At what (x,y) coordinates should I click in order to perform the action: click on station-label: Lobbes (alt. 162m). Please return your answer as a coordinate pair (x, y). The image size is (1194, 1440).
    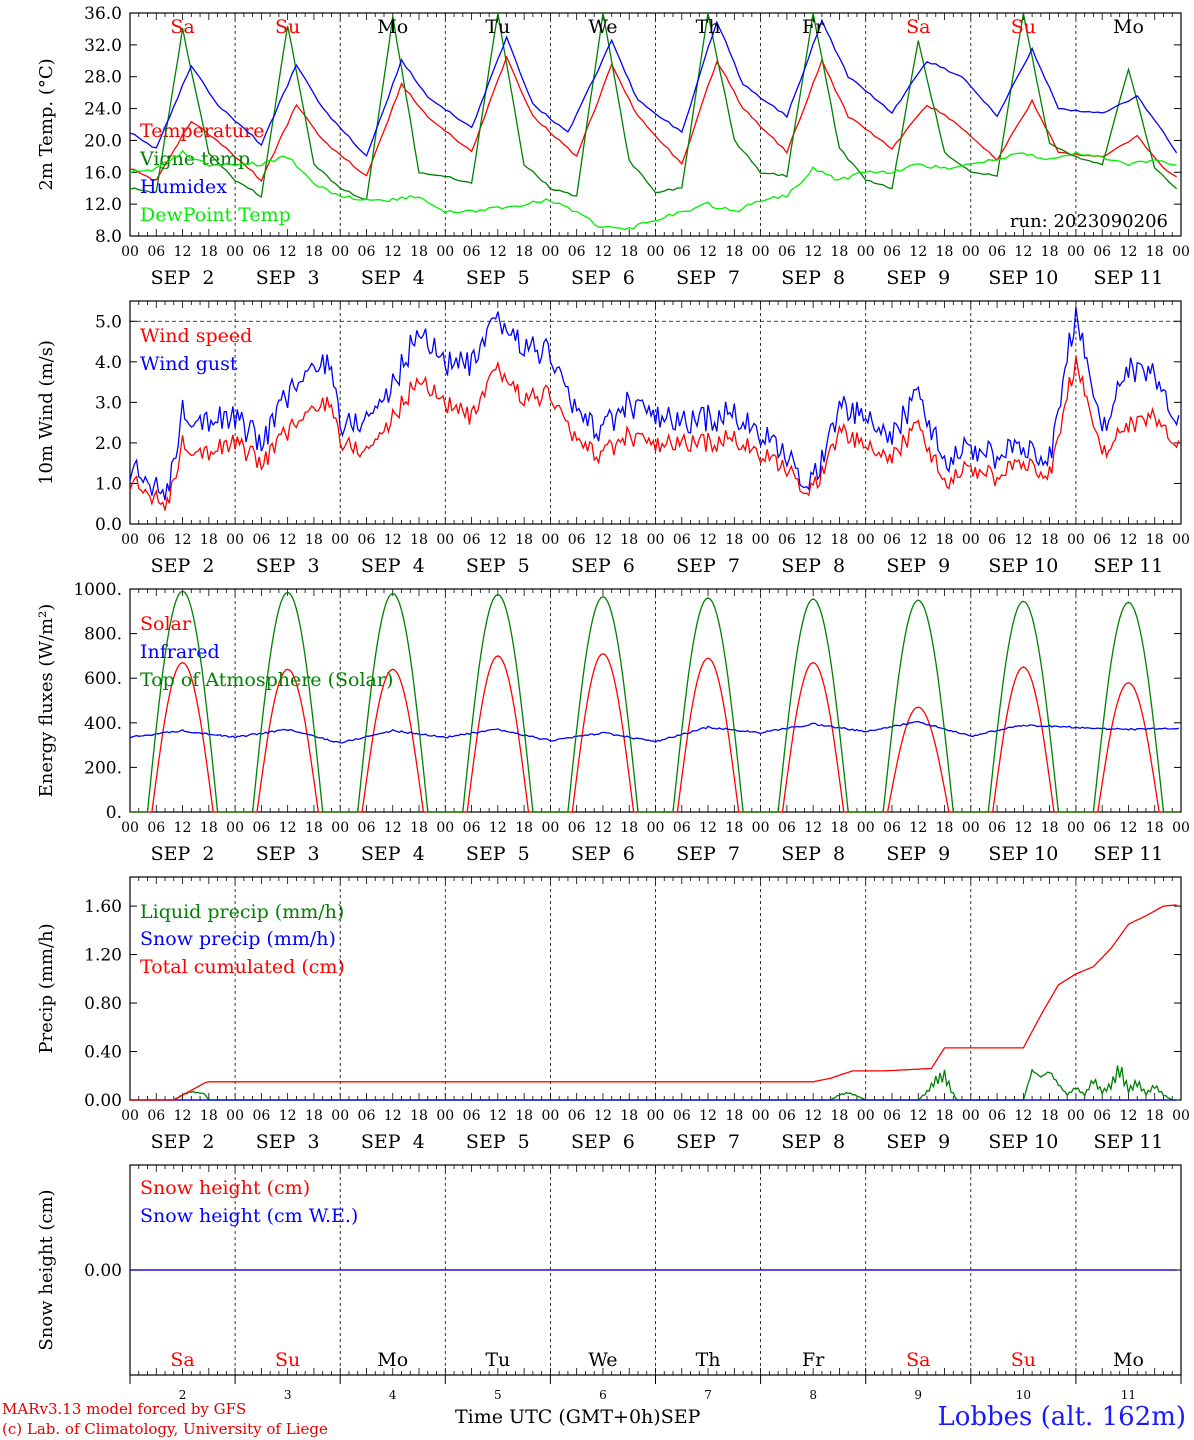
    Looking at the image, I should click on (1061, 1417).